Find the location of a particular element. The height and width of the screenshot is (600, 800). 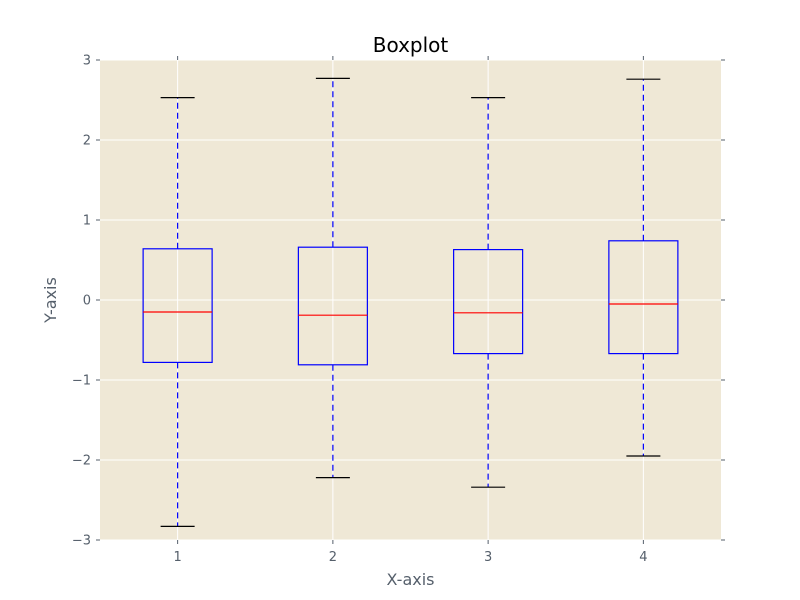

y-tick-label: 1 is located at coordinates (87, 221).